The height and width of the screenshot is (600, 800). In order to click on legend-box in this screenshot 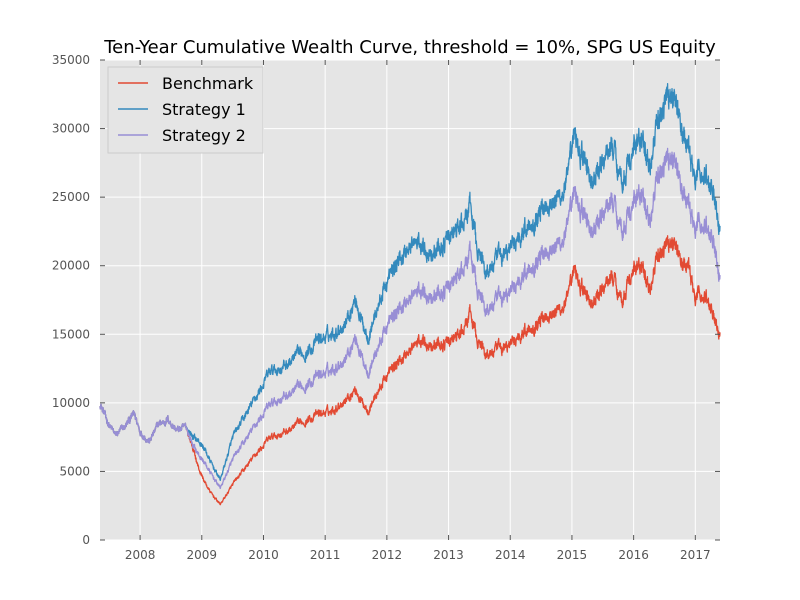, I will do `click(185, 110)`.